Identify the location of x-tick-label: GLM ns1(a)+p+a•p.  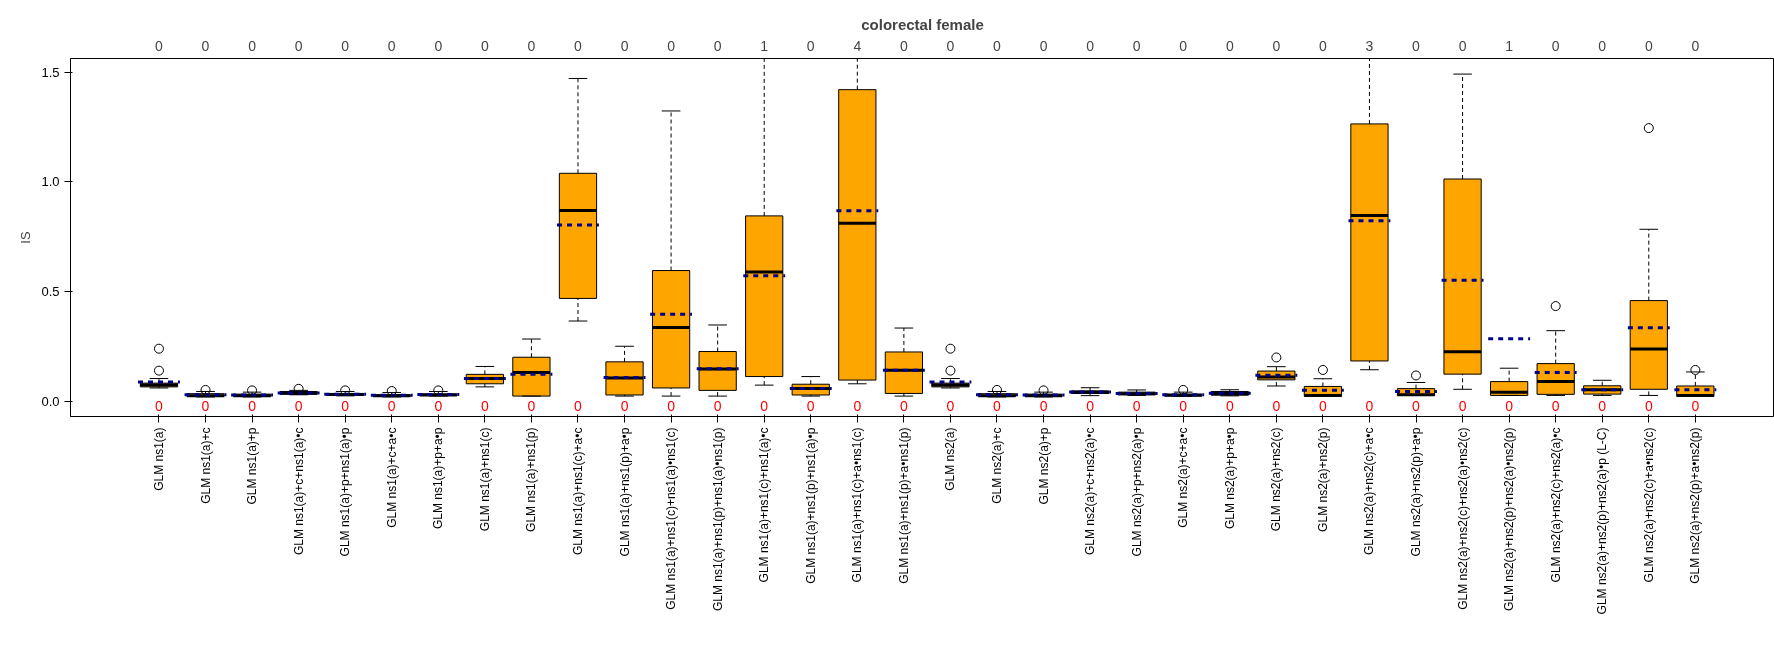
(438, 478).